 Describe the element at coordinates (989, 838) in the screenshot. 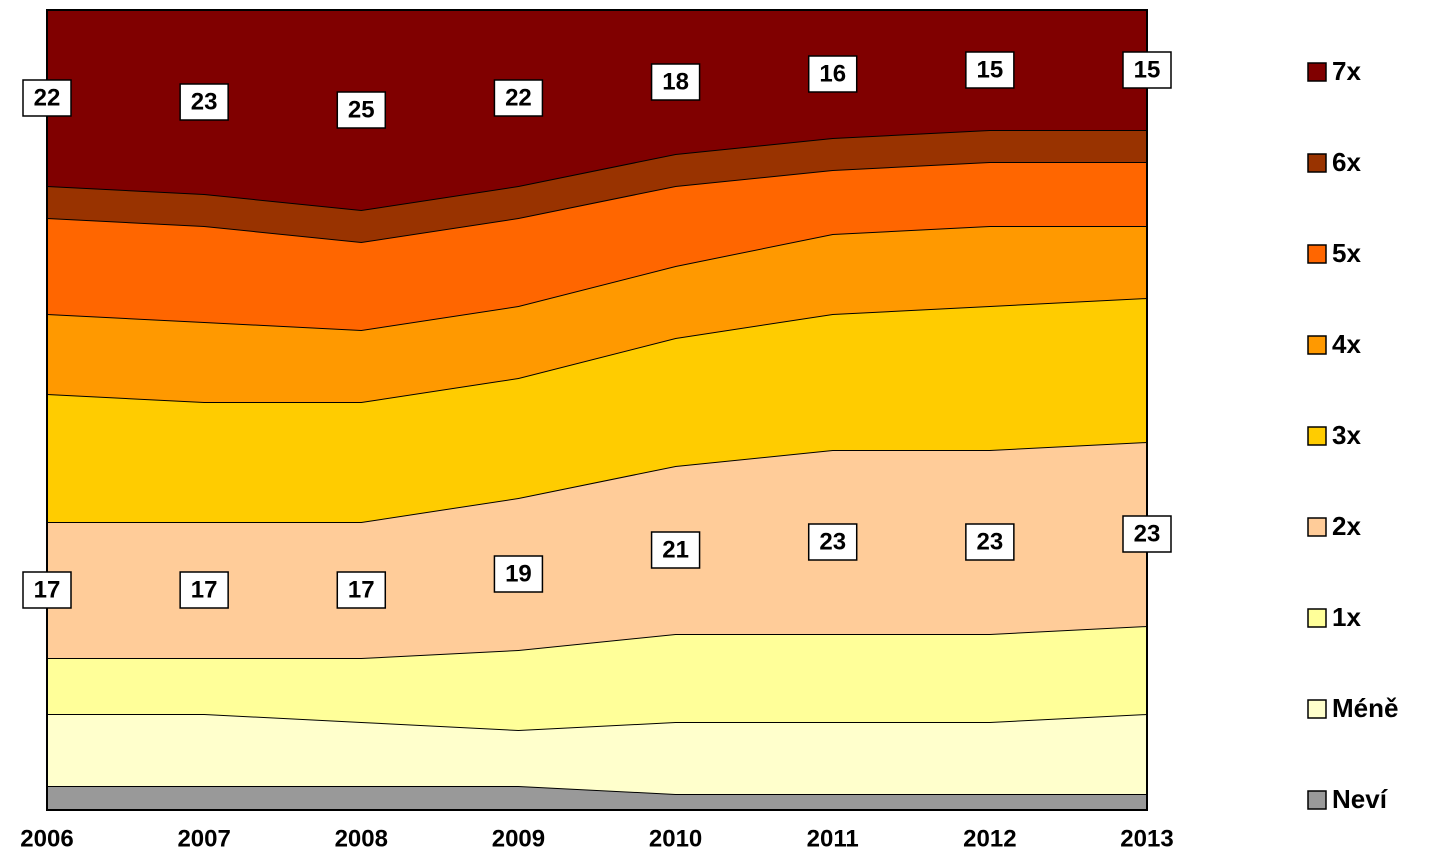

I see `x-tick-label: 2012` at that location.